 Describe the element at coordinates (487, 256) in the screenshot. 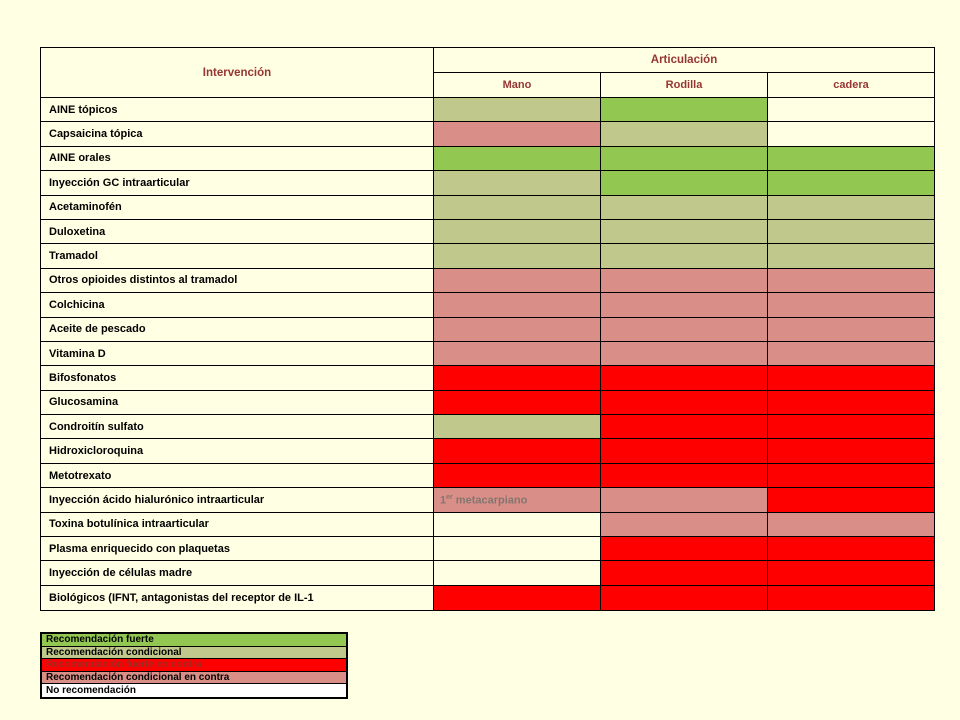

I see `table-row: Tramadol` at that location.